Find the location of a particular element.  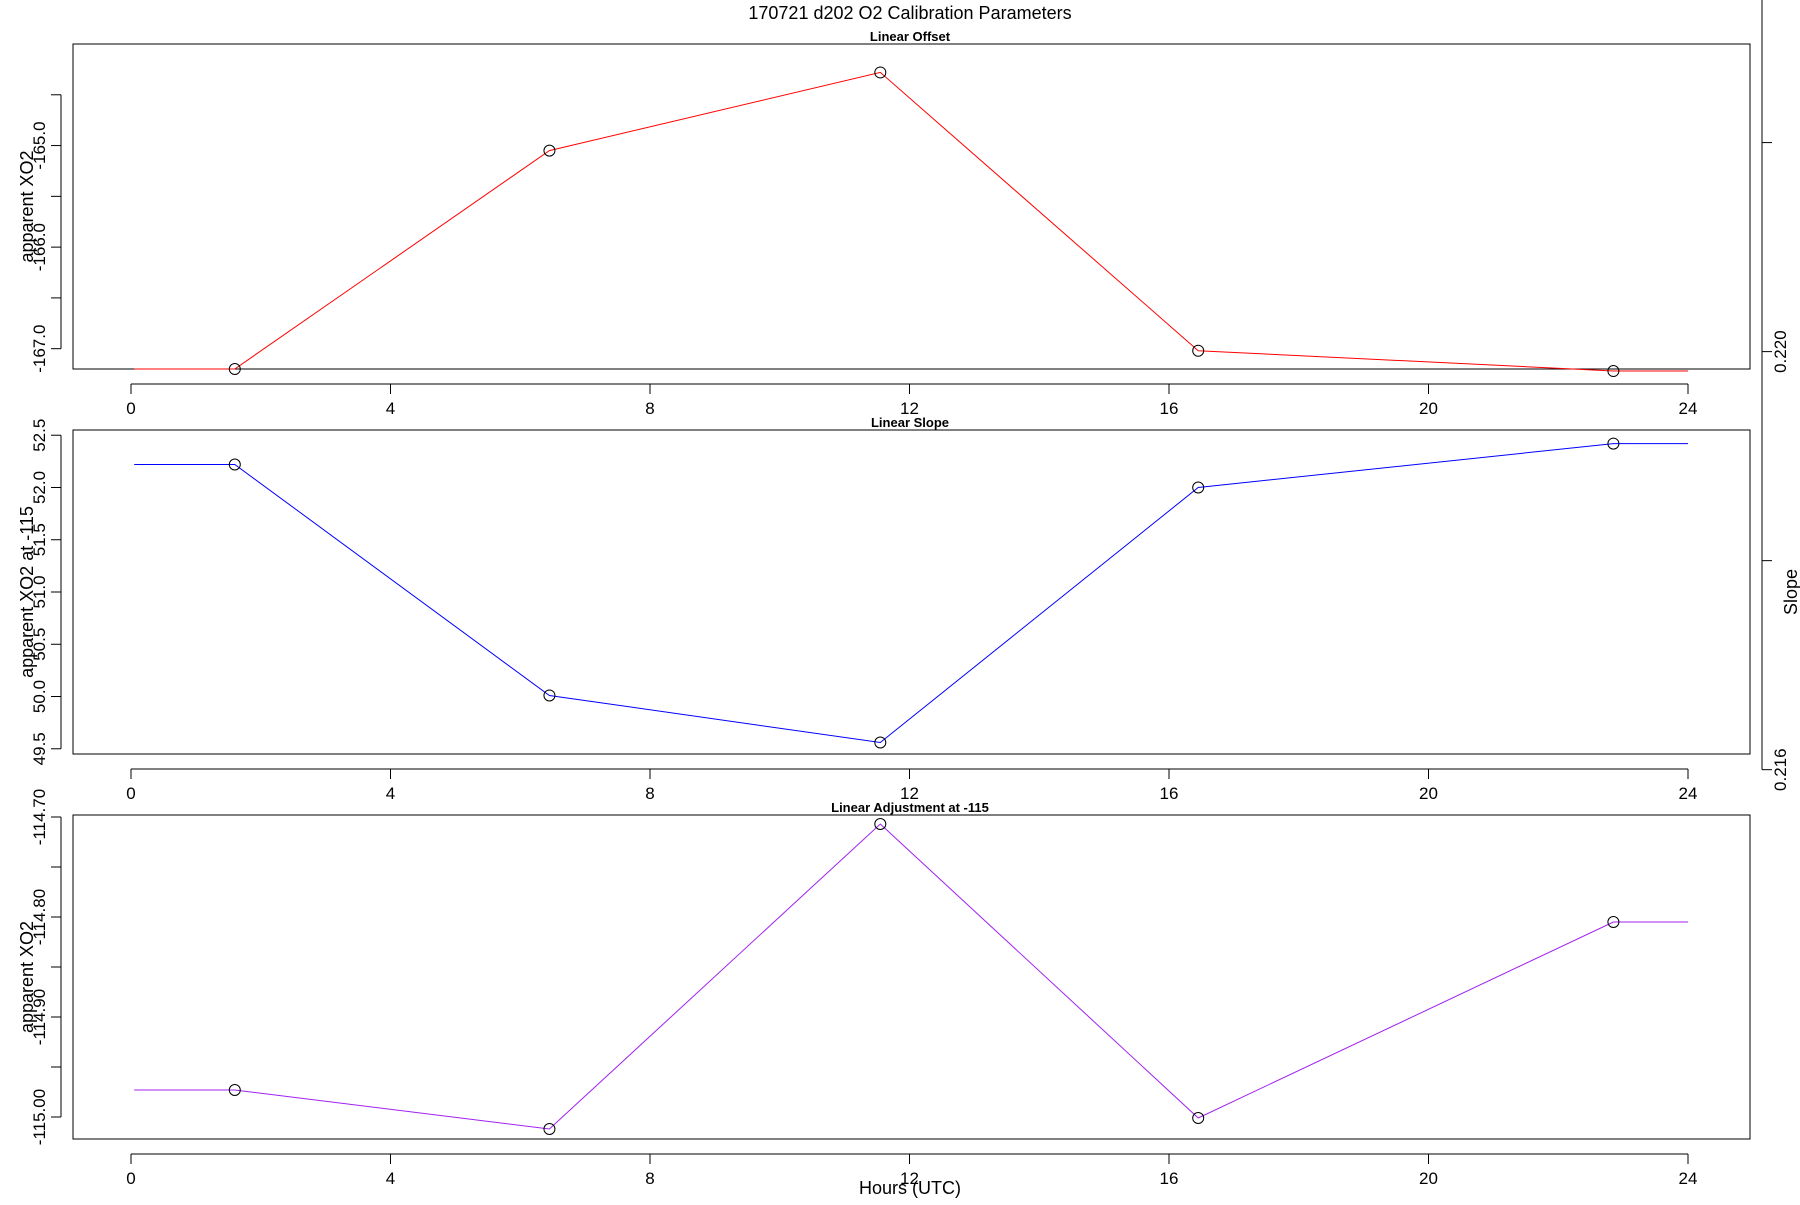

panel-title: Linear Offset is located at coordinates (910, 36).